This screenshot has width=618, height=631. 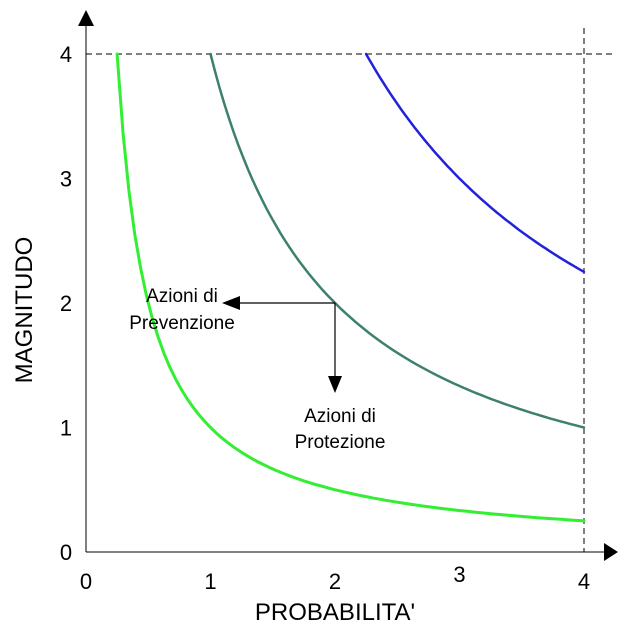 I want to click on x-axis-title: PROBABILITA', so click(x=335, y=612).